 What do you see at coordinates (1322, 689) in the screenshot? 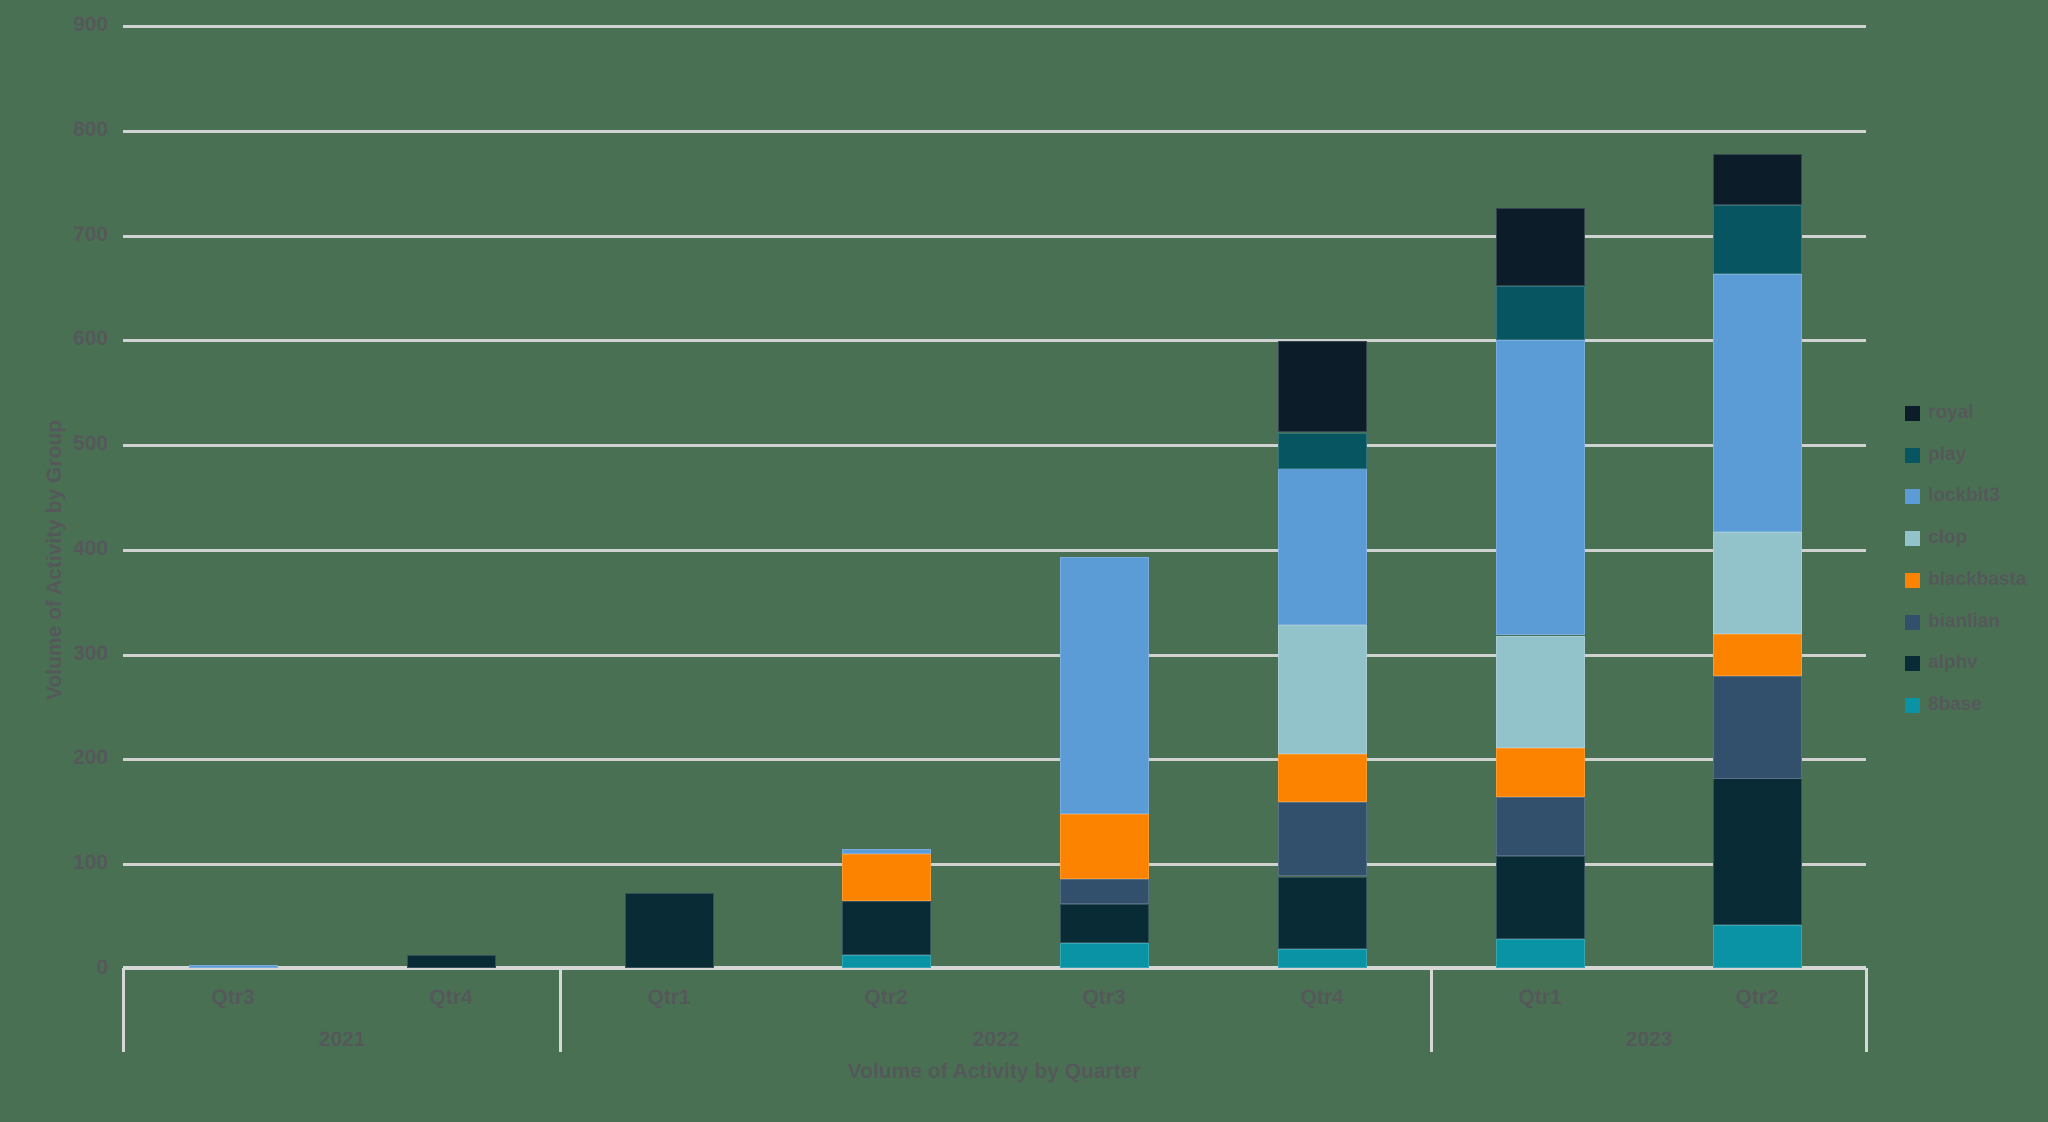
I see `bar-segment-clop-qtr4-2022` at bounding box center [1322, 689].